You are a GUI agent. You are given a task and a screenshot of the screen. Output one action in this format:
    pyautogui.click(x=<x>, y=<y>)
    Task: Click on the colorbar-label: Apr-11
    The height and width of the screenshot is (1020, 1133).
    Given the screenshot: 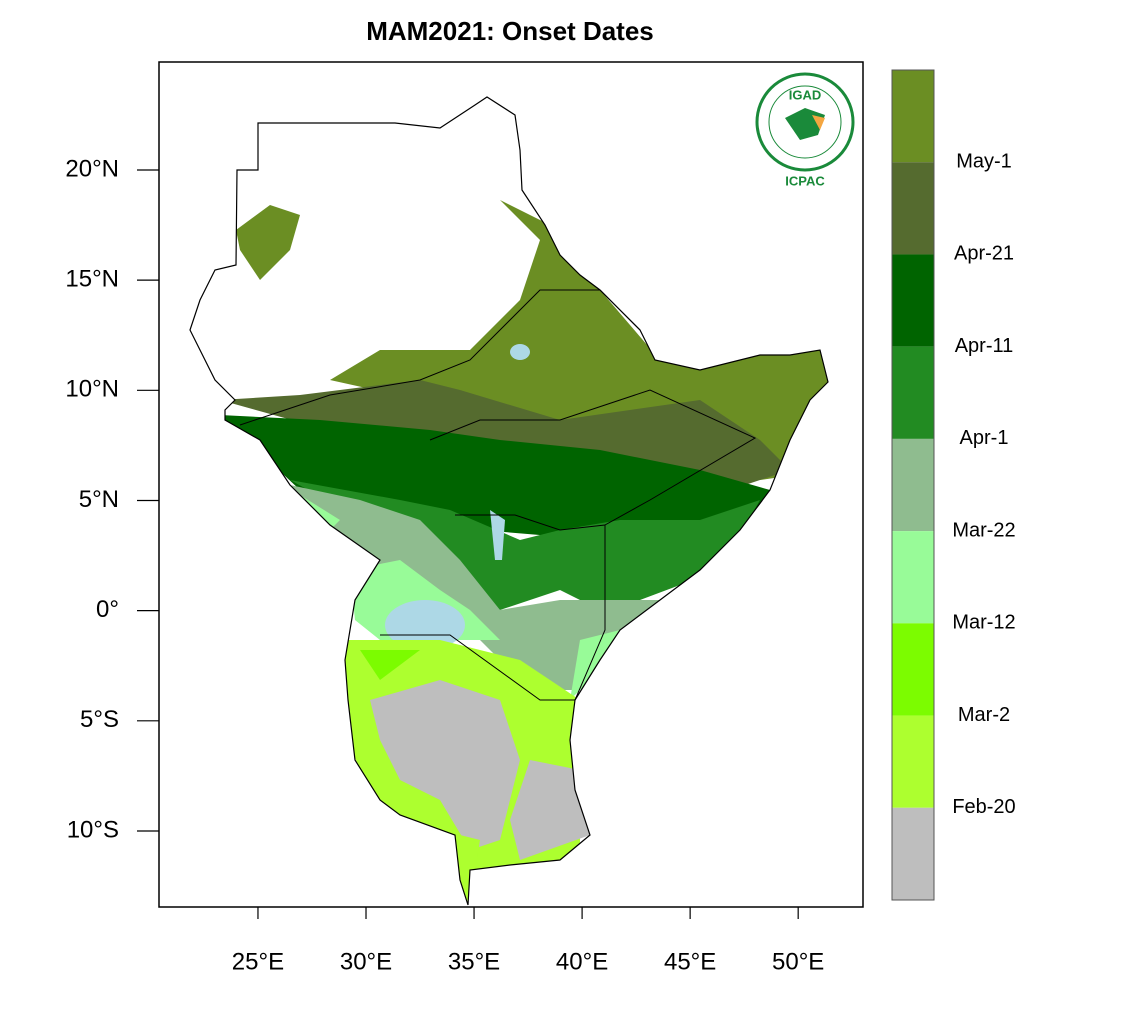 What is the action you would take?
    pyautogui.click(x=984, y=346)
    